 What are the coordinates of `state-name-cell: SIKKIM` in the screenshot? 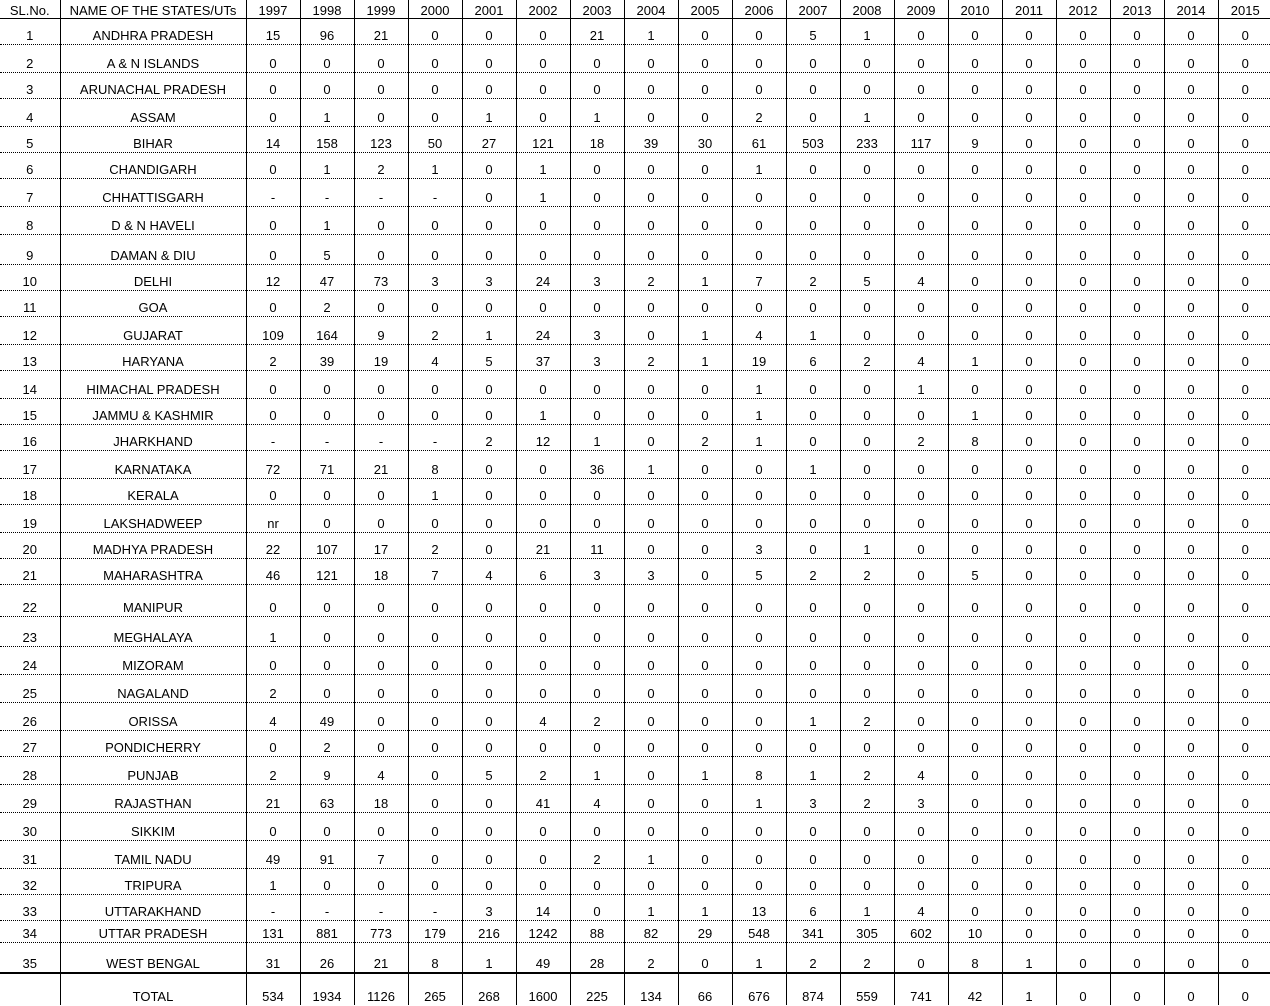 It's located at (153, 826).